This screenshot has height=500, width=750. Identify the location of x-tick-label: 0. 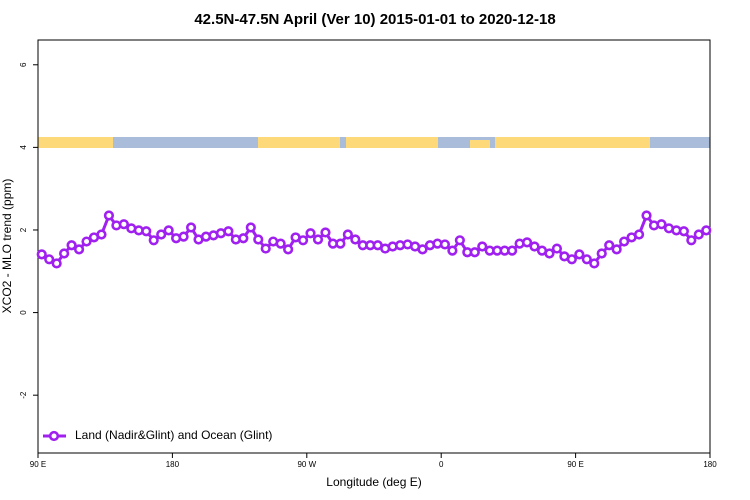
(441, 464).